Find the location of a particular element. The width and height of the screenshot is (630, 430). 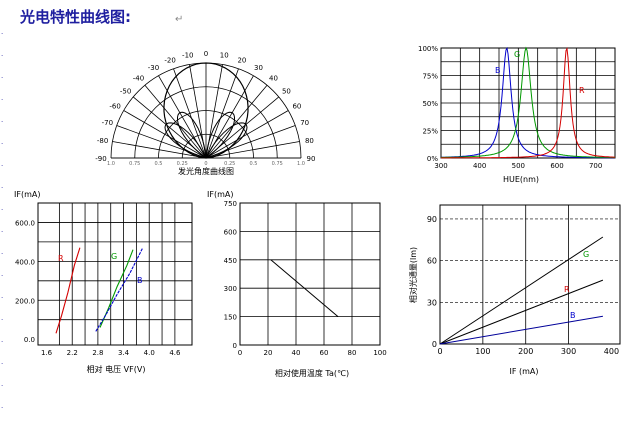

hue-series-label-B: B is located at coordinates (498, 70).